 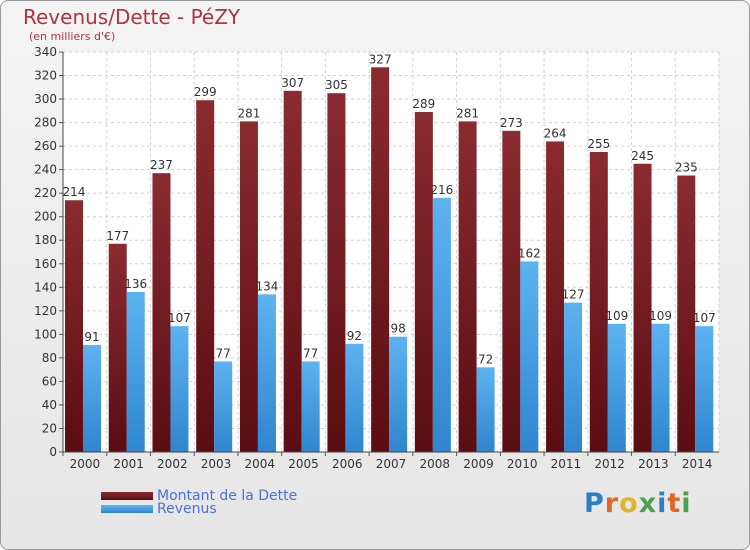 I want to click on data-label-dette-2006: 305, so click(x=336, y=85).